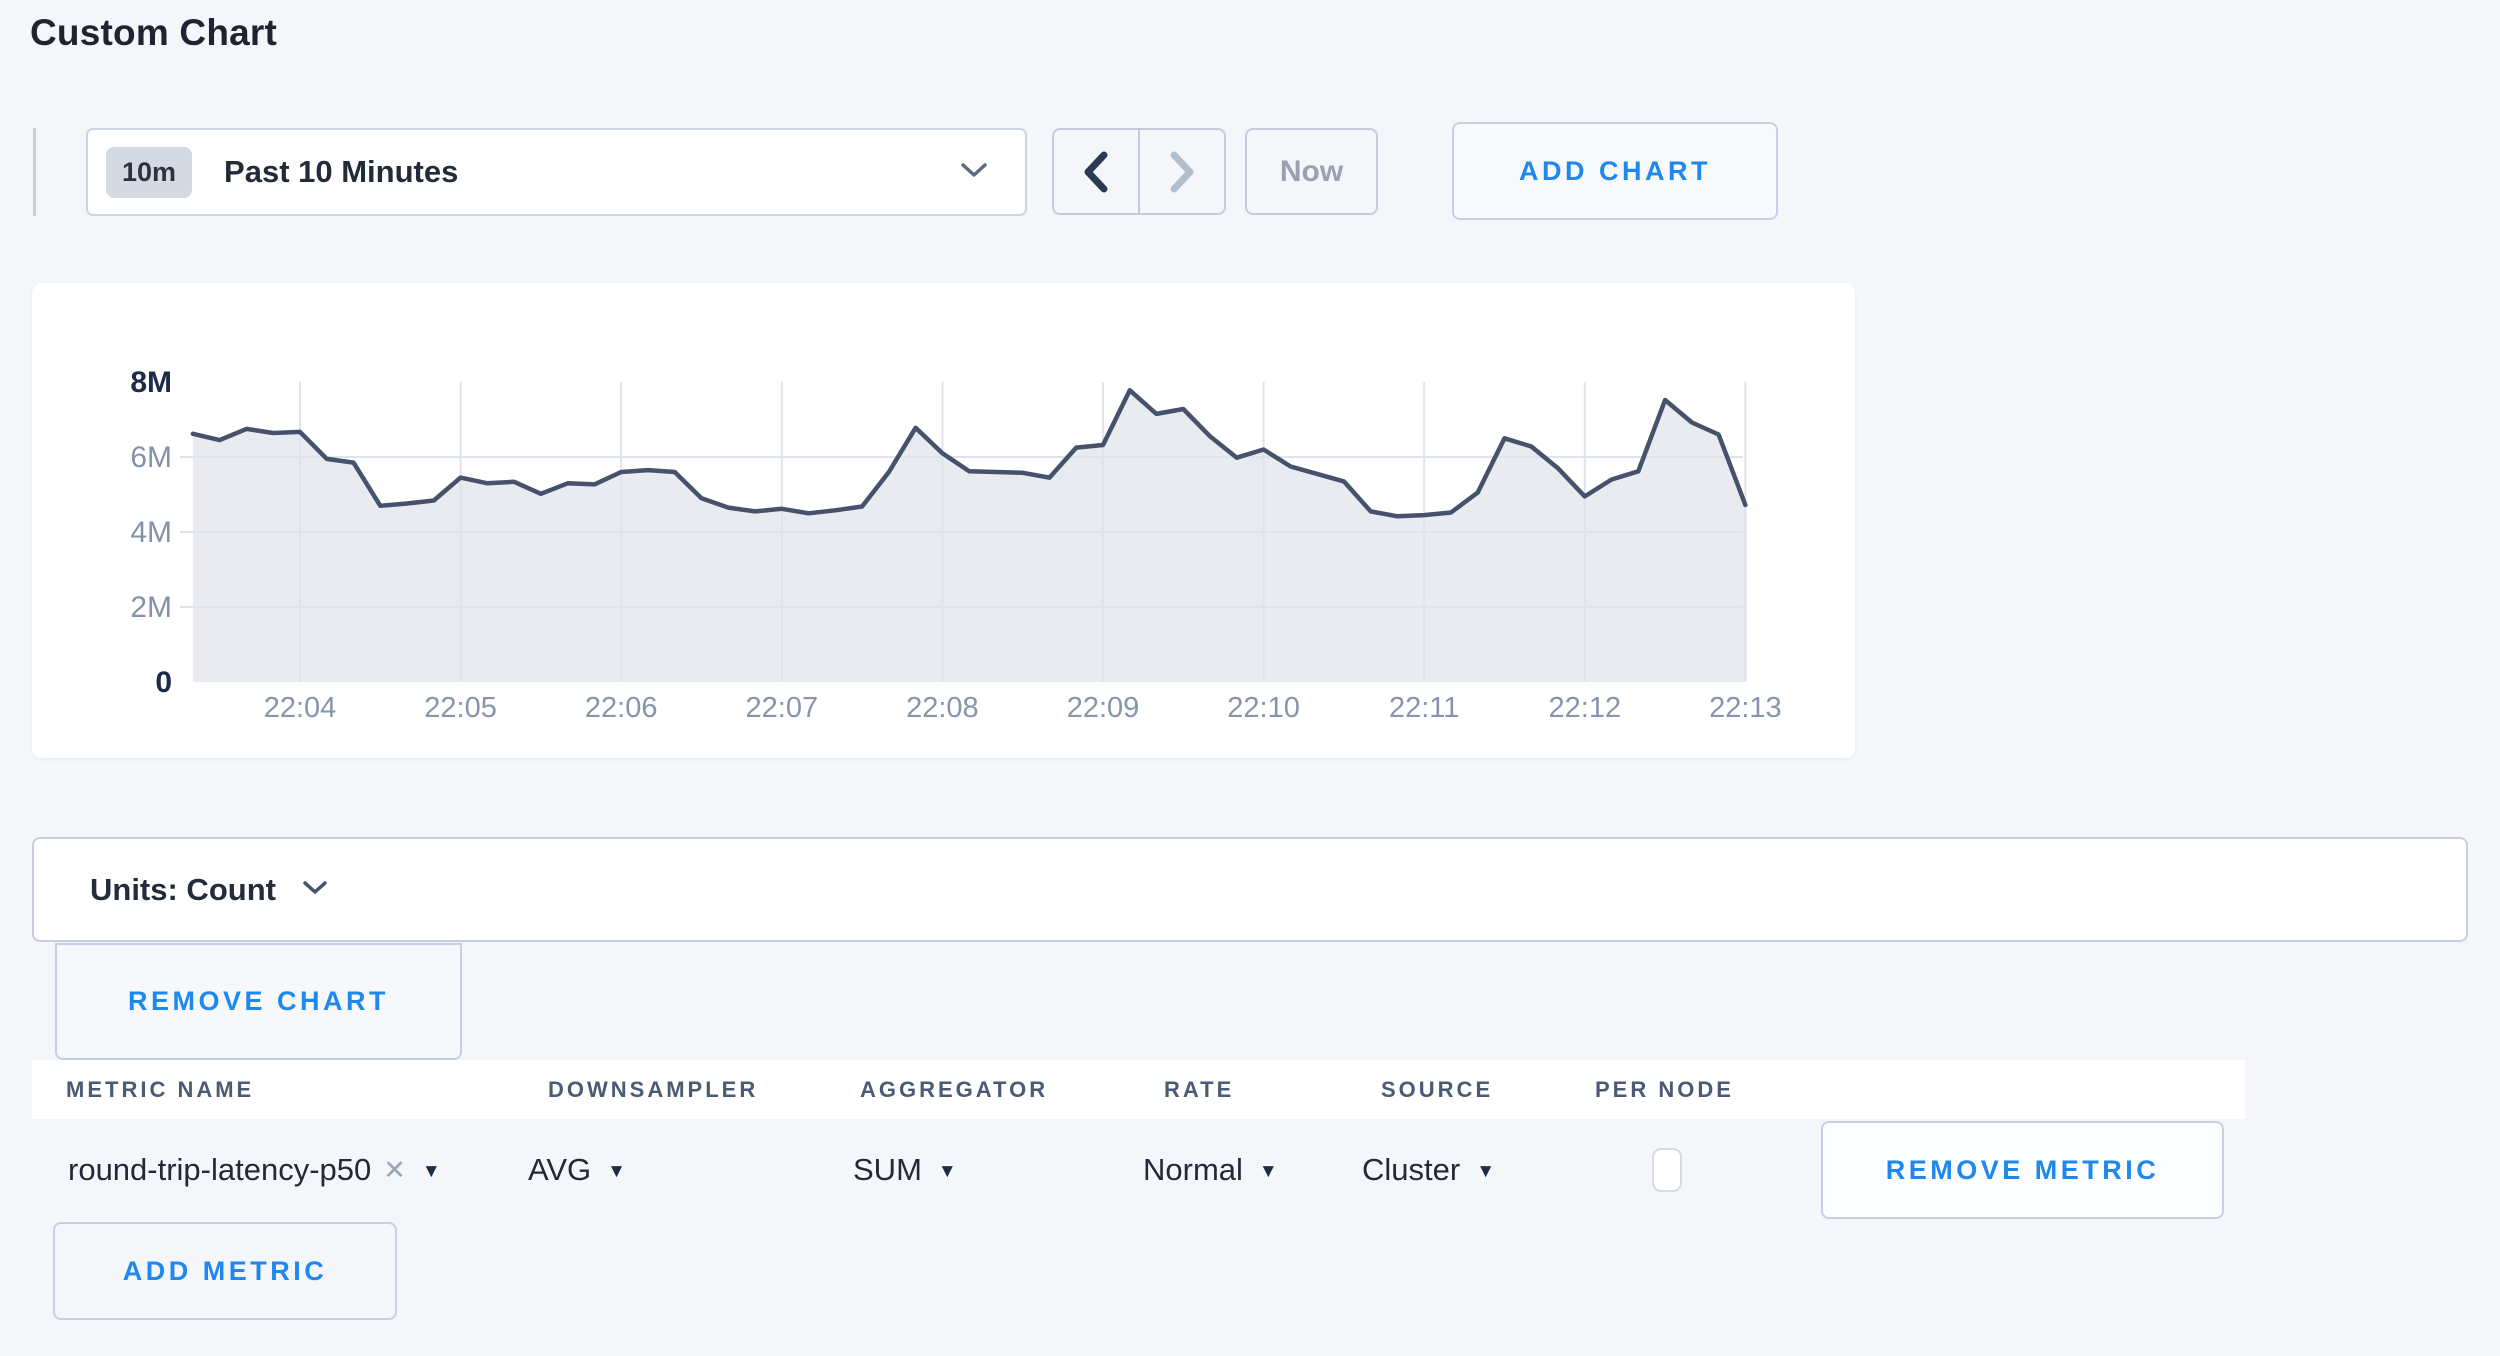  Describe the element at coordinates (969, 536) in the screenshot. I see `area-fill` at that location.